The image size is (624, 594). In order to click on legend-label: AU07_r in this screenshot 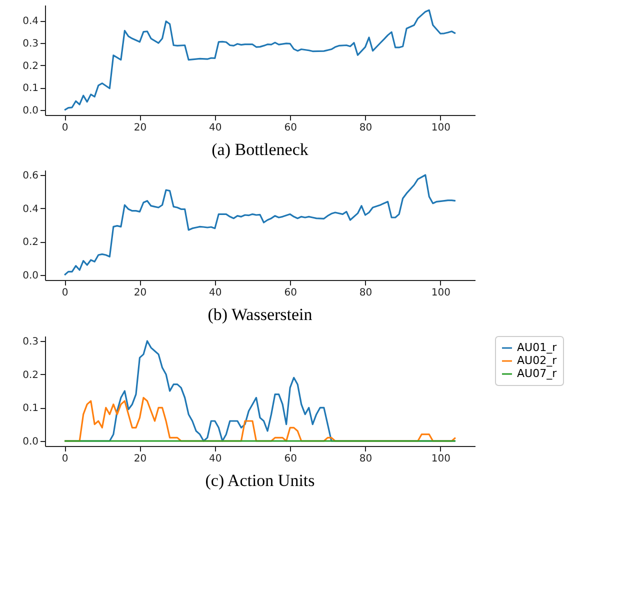, I will do `click(537, 373)`.